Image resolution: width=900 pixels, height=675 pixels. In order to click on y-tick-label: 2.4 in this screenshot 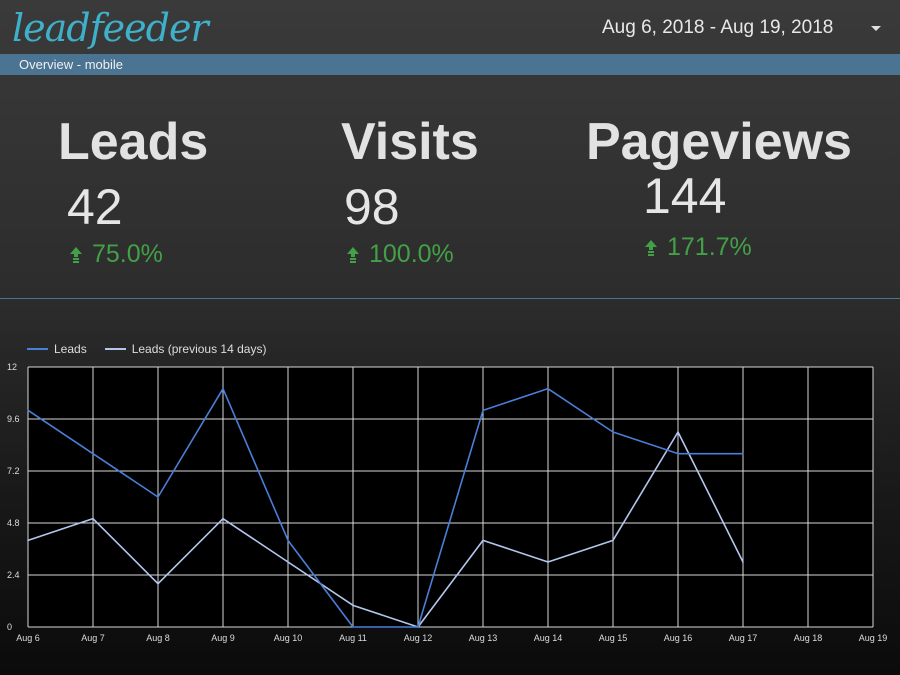, I will do `click(13, 575)`.